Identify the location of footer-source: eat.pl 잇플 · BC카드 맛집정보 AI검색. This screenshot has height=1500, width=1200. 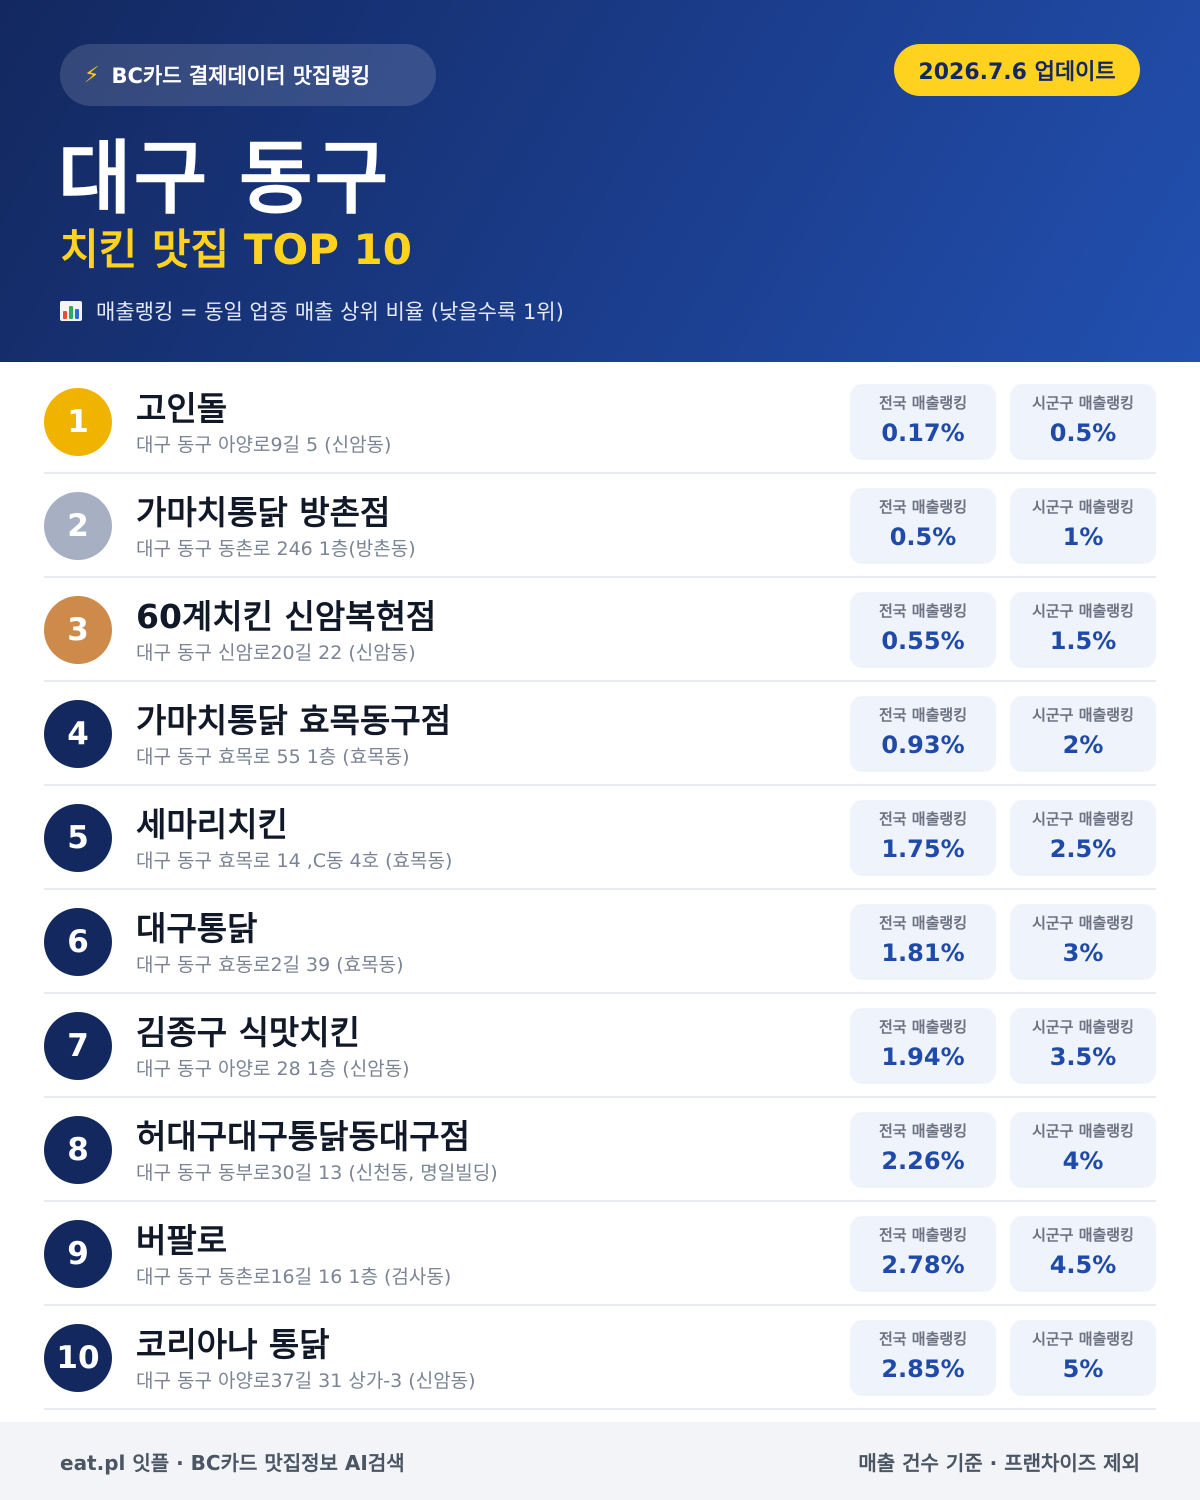
(232, 1462).